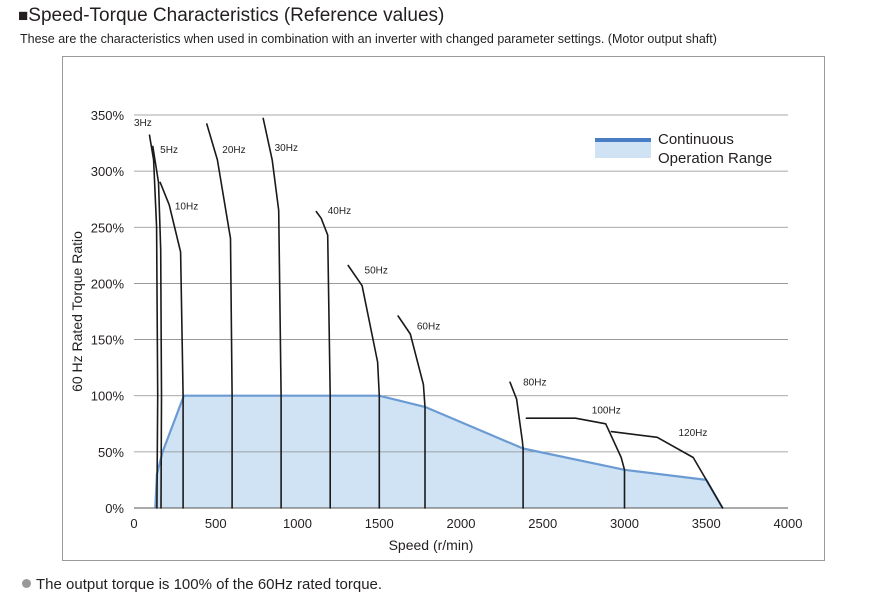  I want to click on curve-120Hz, so click(667, 469).